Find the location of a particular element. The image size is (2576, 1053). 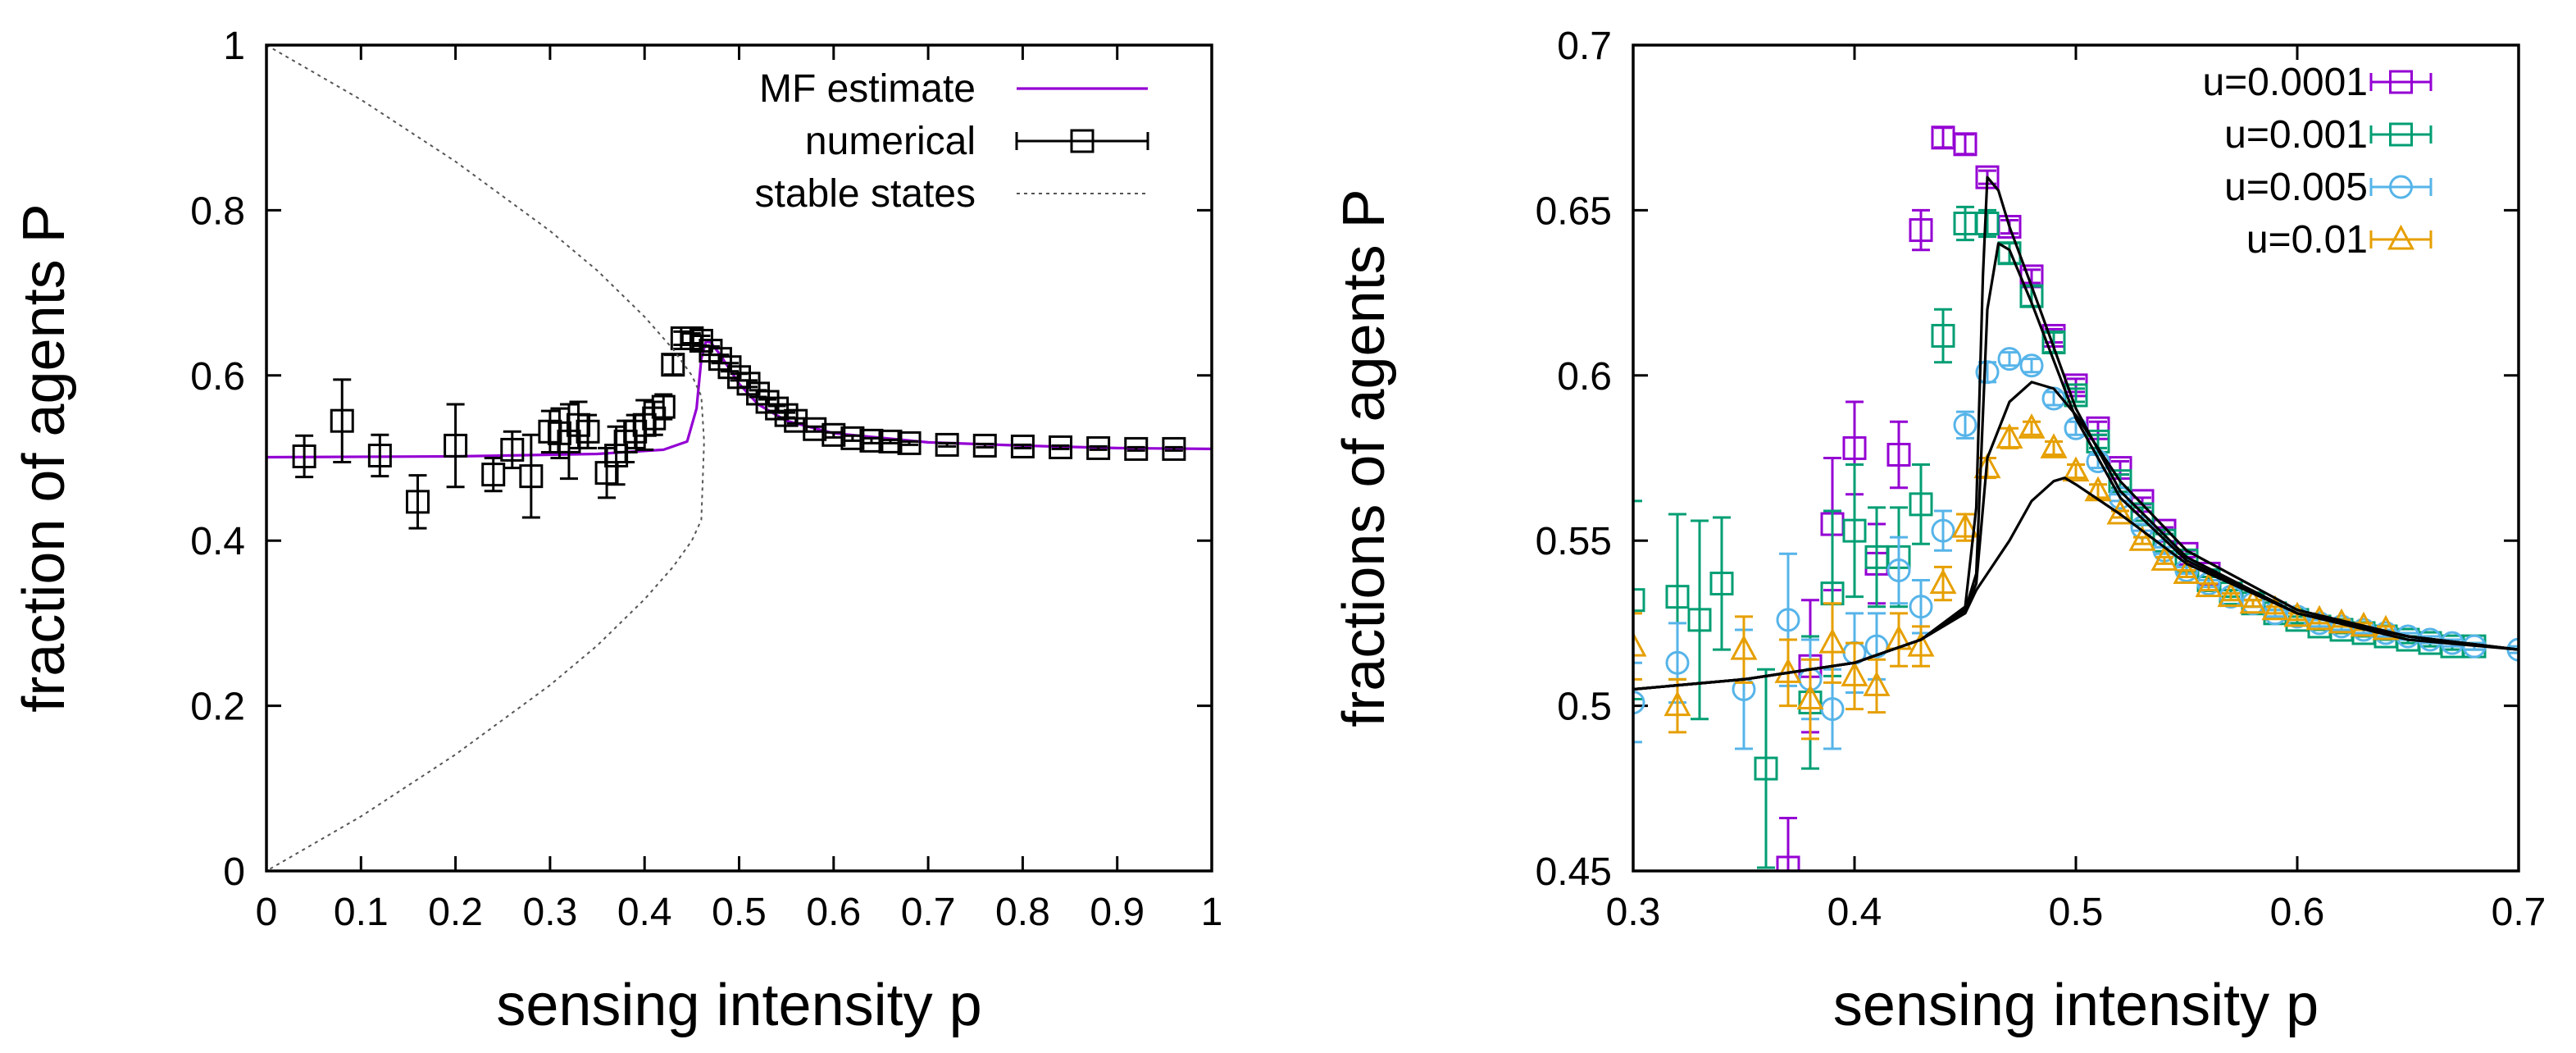

x-axis-label: sensing intensity p is located at coordinates (738, 1005).